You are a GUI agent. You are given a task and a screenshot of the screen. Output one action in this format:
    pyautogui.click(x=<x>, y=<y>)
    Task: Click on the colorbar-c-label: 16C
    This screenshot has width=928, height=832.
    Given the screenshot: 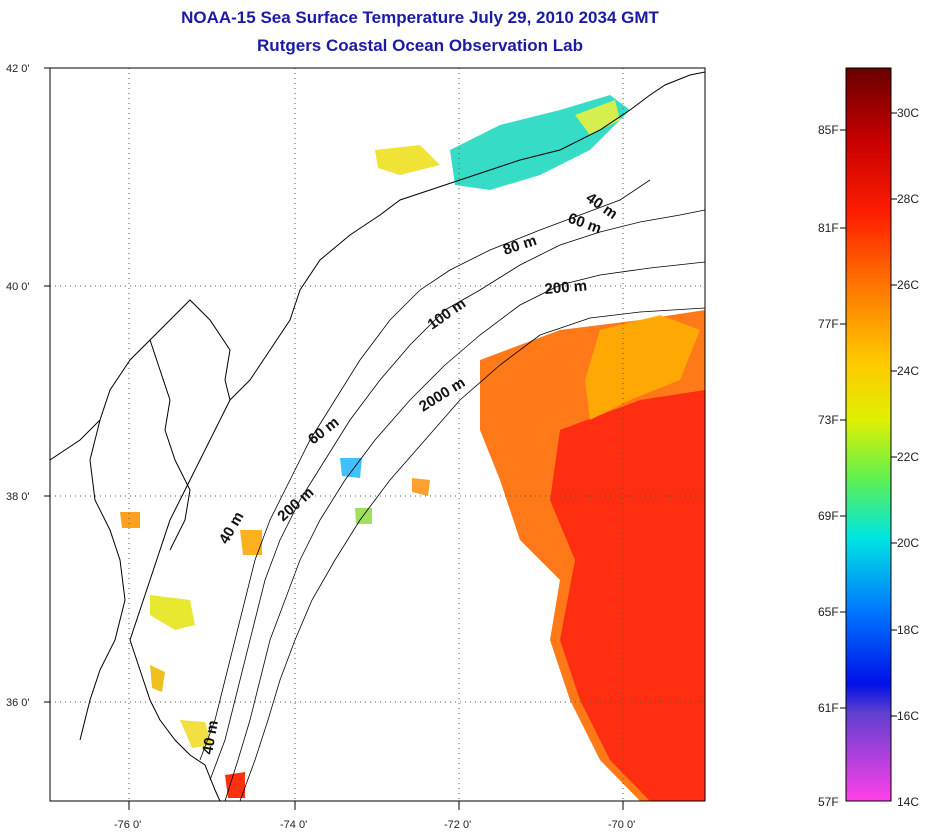 What is the action you would take?
    pyautogui.click(x=908, y=716)
    